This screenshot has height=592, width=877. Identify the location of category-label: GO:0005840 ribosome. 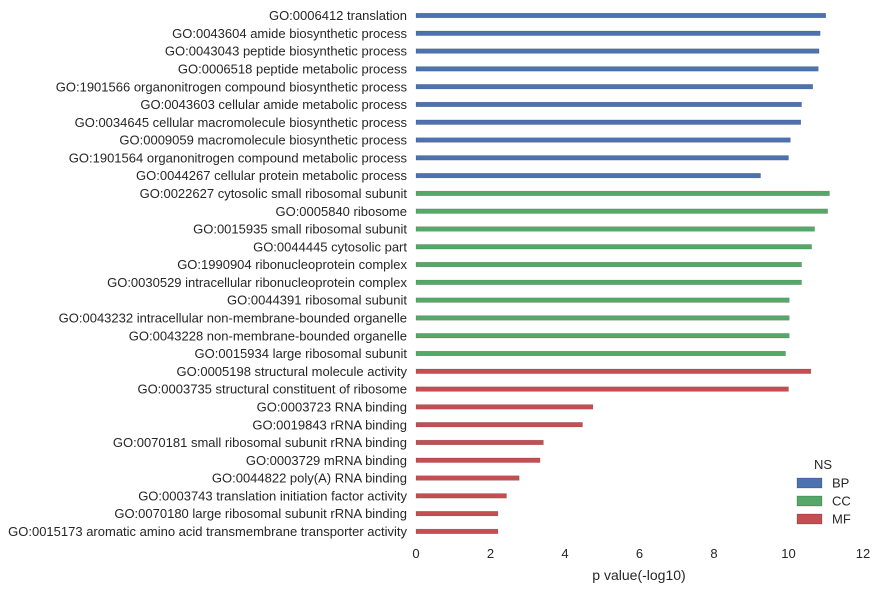
(341, 211).